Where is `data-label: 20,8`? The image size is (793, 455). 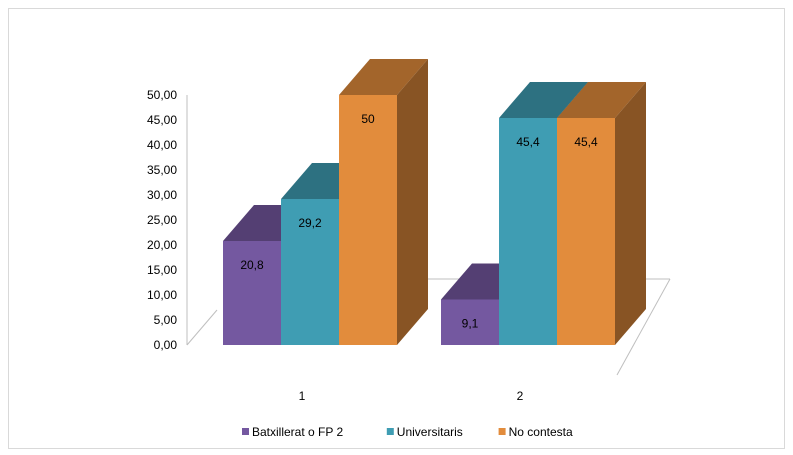 data-label: 20,8 is located at coordinates (252, 265).